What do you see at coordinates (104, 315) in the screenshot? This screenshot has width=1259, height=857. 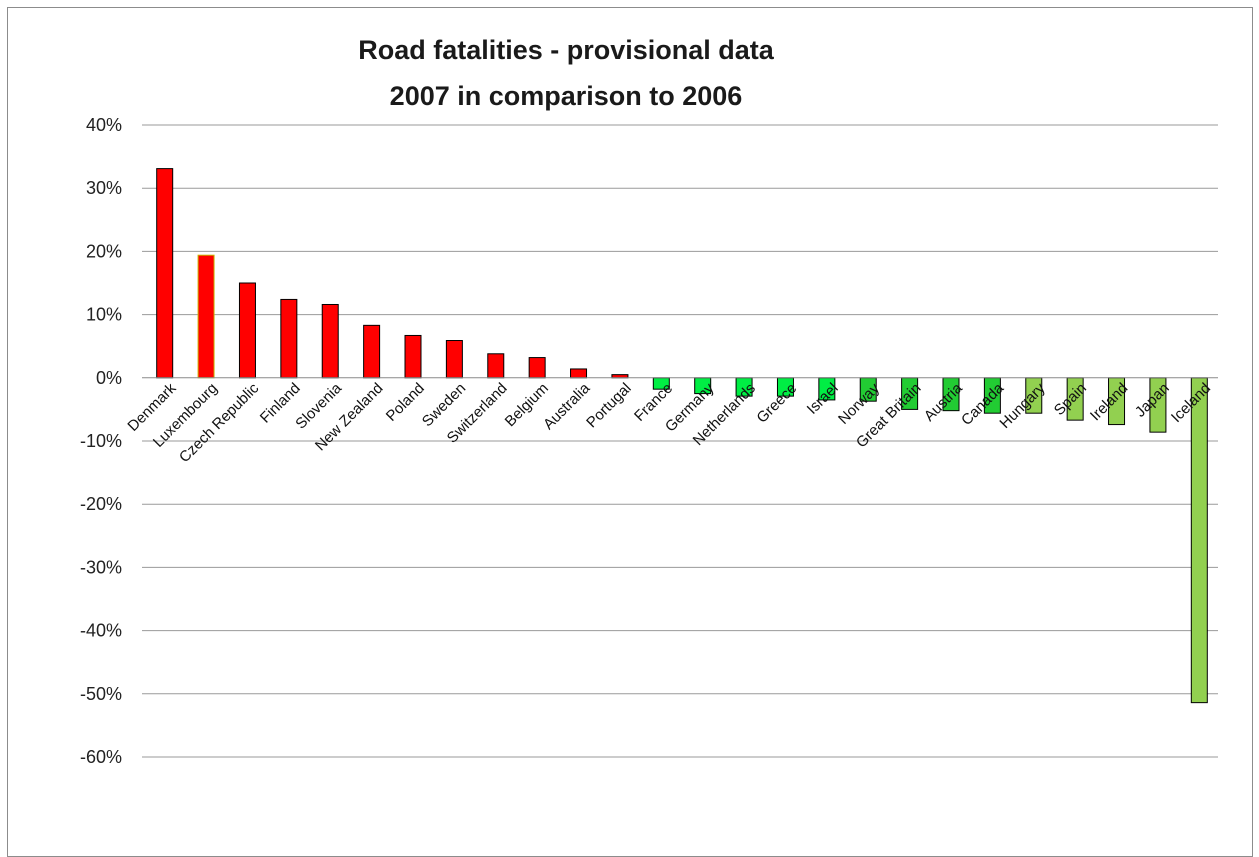 I see `y-tick-label: 10%` at bounding box center [104, 315].